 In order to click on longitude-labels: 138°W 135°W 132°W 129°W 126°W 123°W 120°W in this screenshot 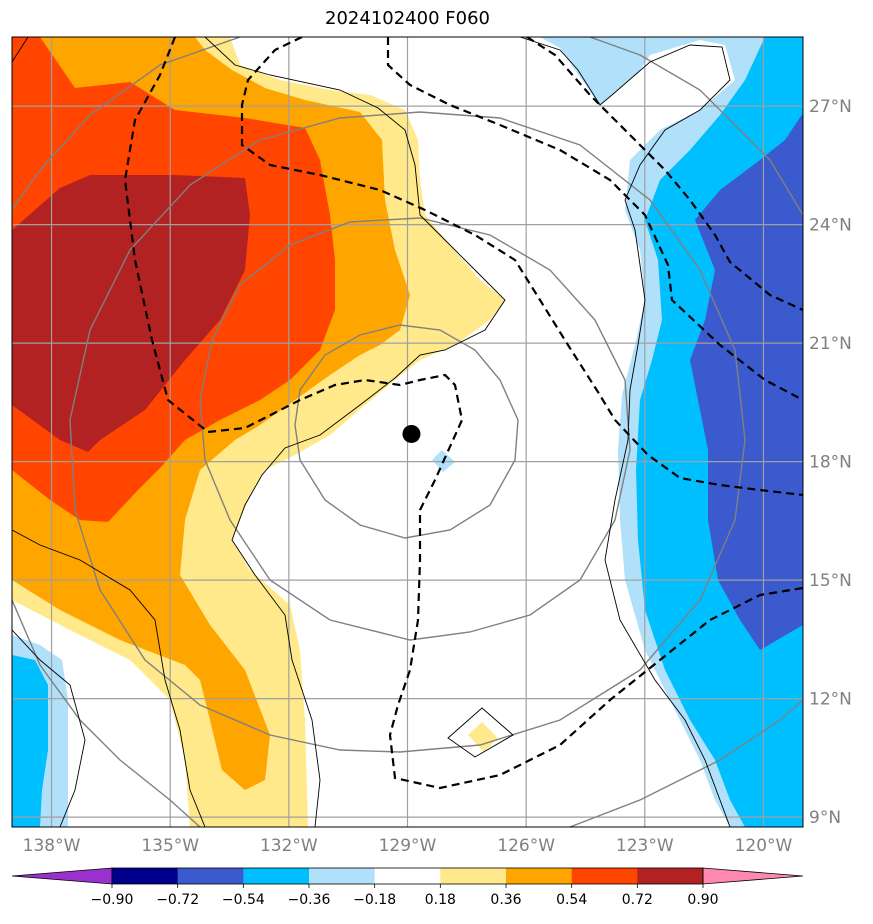, I will do `click(408, 846)`.